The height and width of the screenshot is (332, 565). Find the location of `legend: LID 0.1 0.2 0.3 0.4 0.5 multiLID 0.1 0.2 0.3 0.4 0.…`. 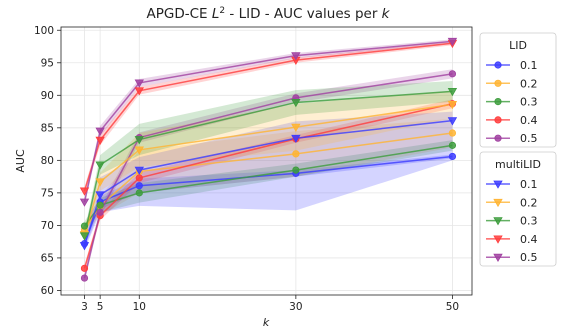

legend: LID 0.1 0.2 0.3 0.4 0.5 multiLID 0.1 0.2 0.3 0.4 0.… is located at coordinates (518, 149).